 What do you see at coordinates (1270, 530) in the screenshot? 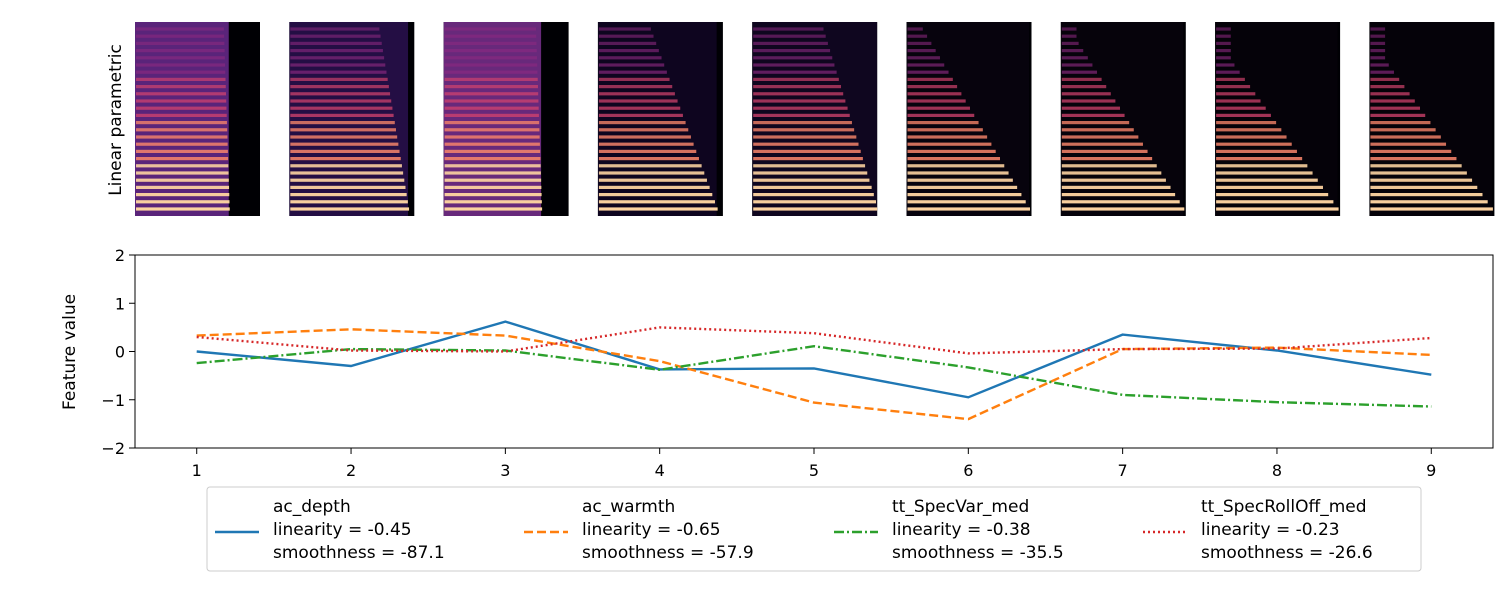
I see `legend-linearity: linearity = -0.23` at bounding box center [1270, 530].